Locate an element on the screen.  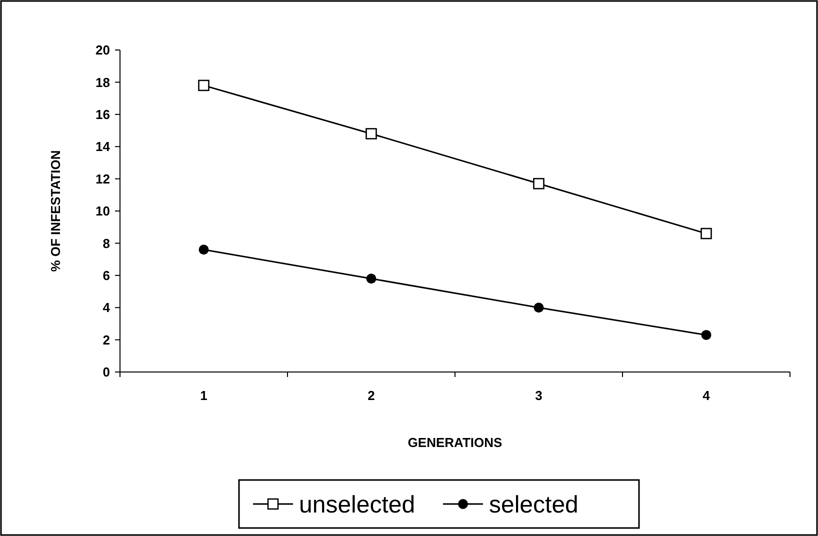
y-tick-label: 2 is located at coordinates (106, 340).